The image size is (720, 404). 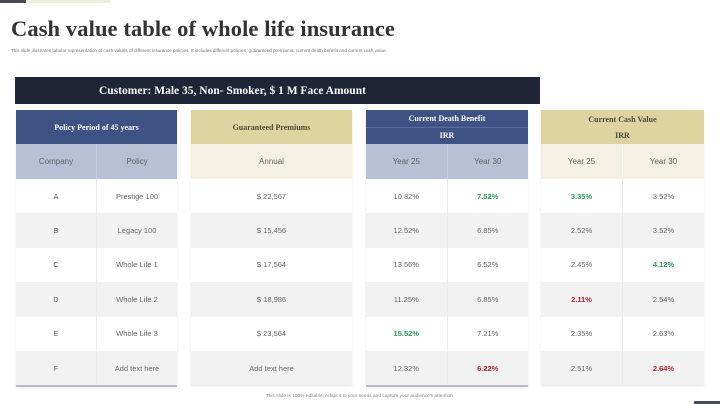 I want to click on table-row: 2.52% 3.52%, so click(x=622, y=230).